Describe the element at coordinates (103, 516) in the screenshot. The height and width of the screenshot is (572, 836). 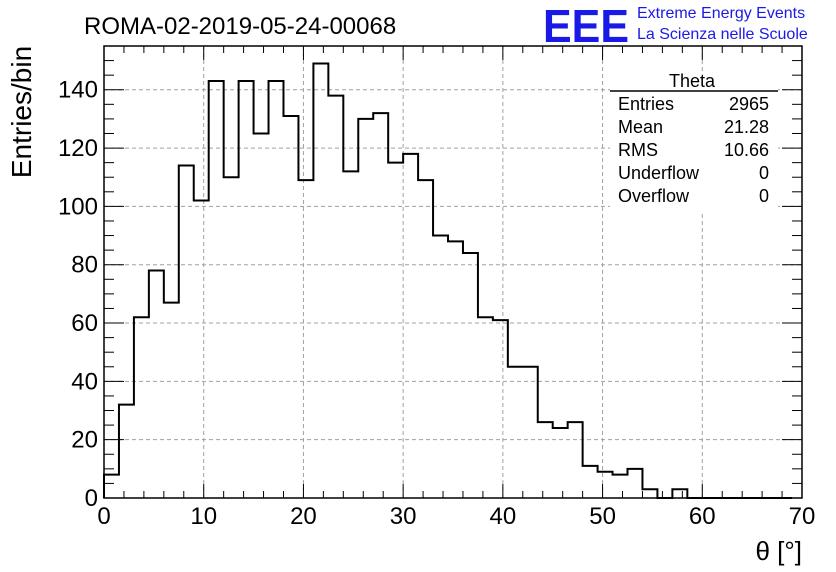
I see `x-tick-label: 0` at that location.